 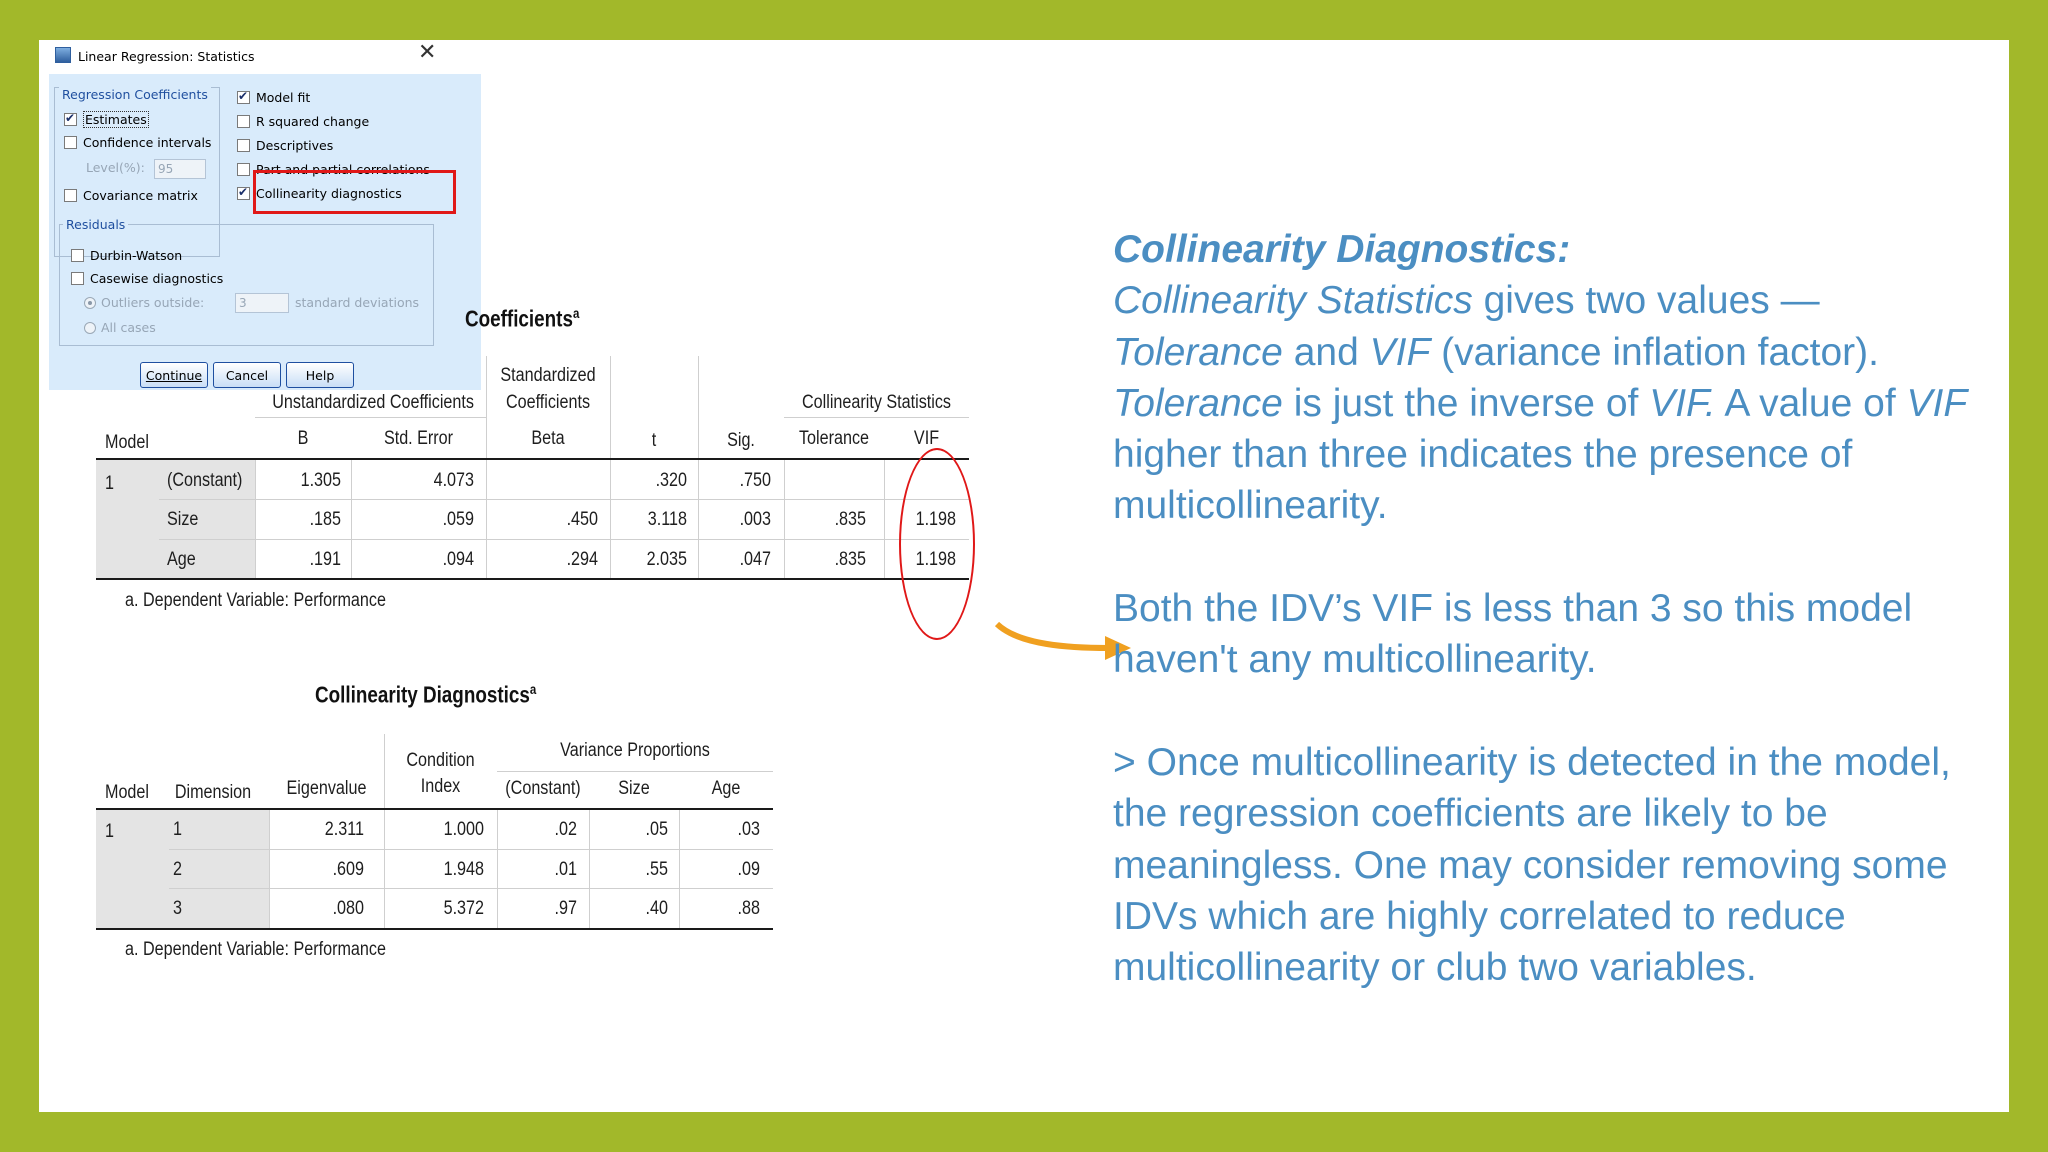 I want to click on covariance-matrix-checkbox: Covariance matrix, so click(x=131, y=195).